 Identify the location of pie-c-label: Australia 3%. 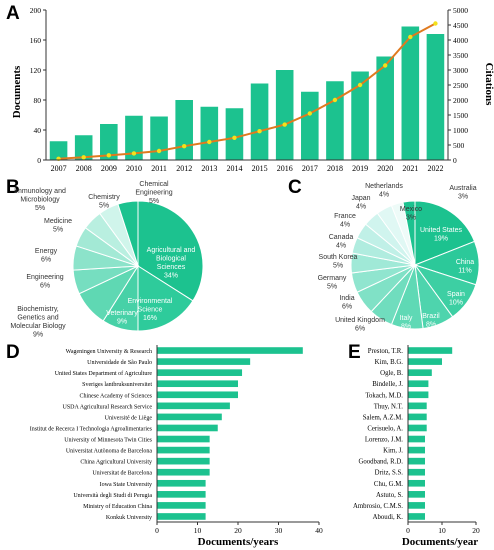
(462, 193).